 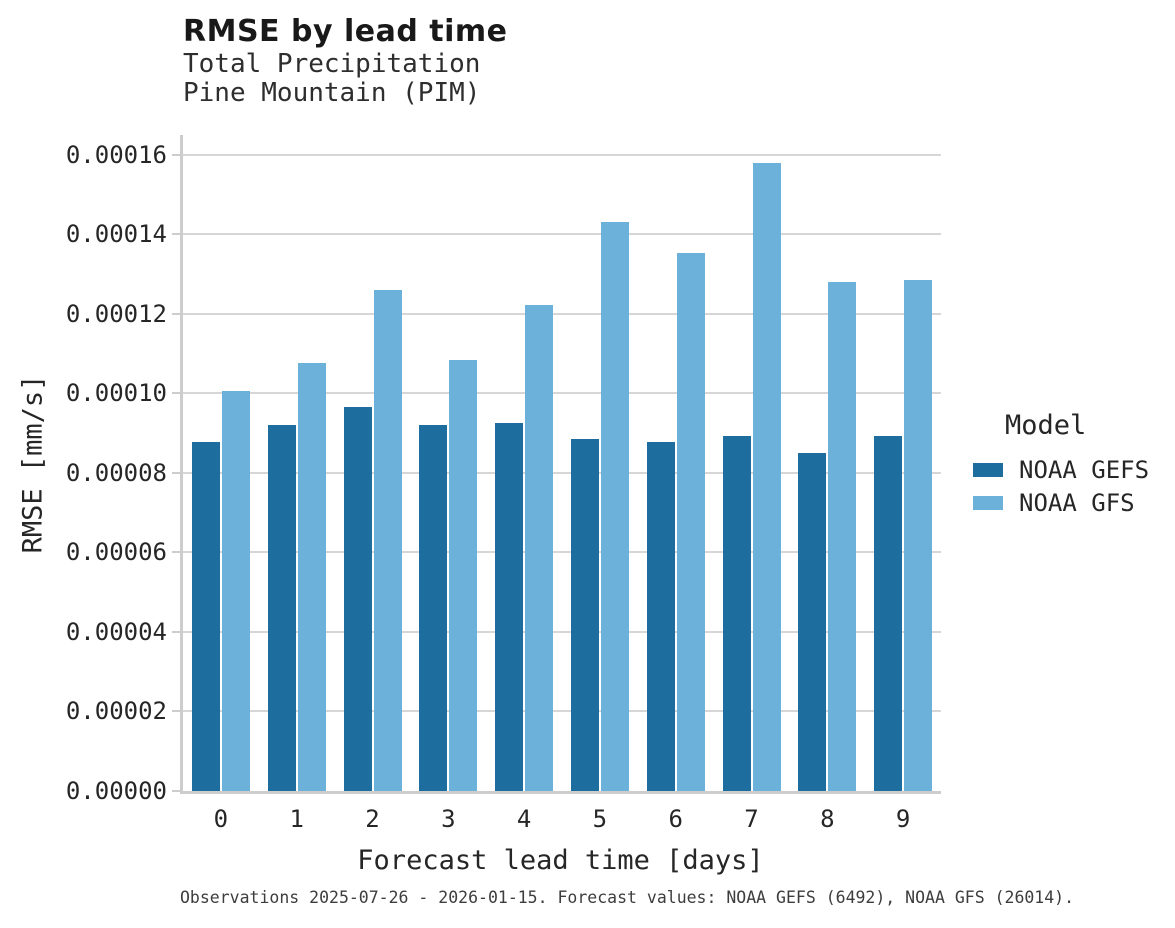 I want to click on x-tick-label: 7, so click(x=751, y=819).